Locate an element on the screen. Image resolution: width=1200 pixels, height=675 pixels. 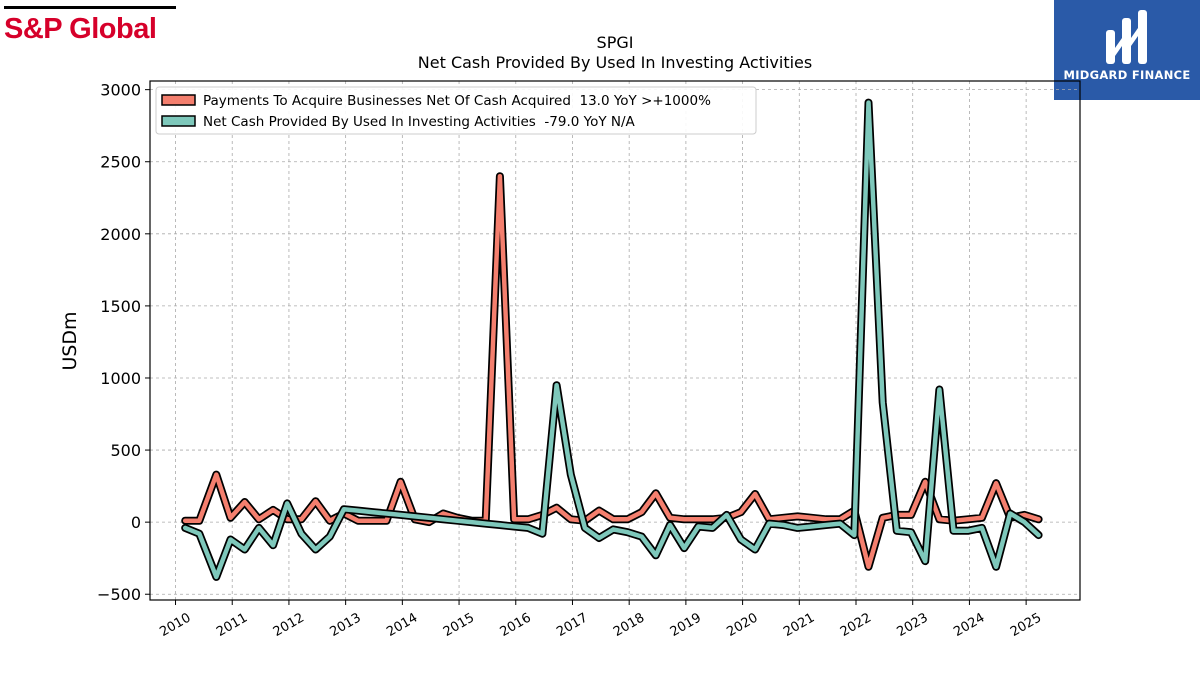
x-tick-label: 2016 is located at coordinates (516, 625).